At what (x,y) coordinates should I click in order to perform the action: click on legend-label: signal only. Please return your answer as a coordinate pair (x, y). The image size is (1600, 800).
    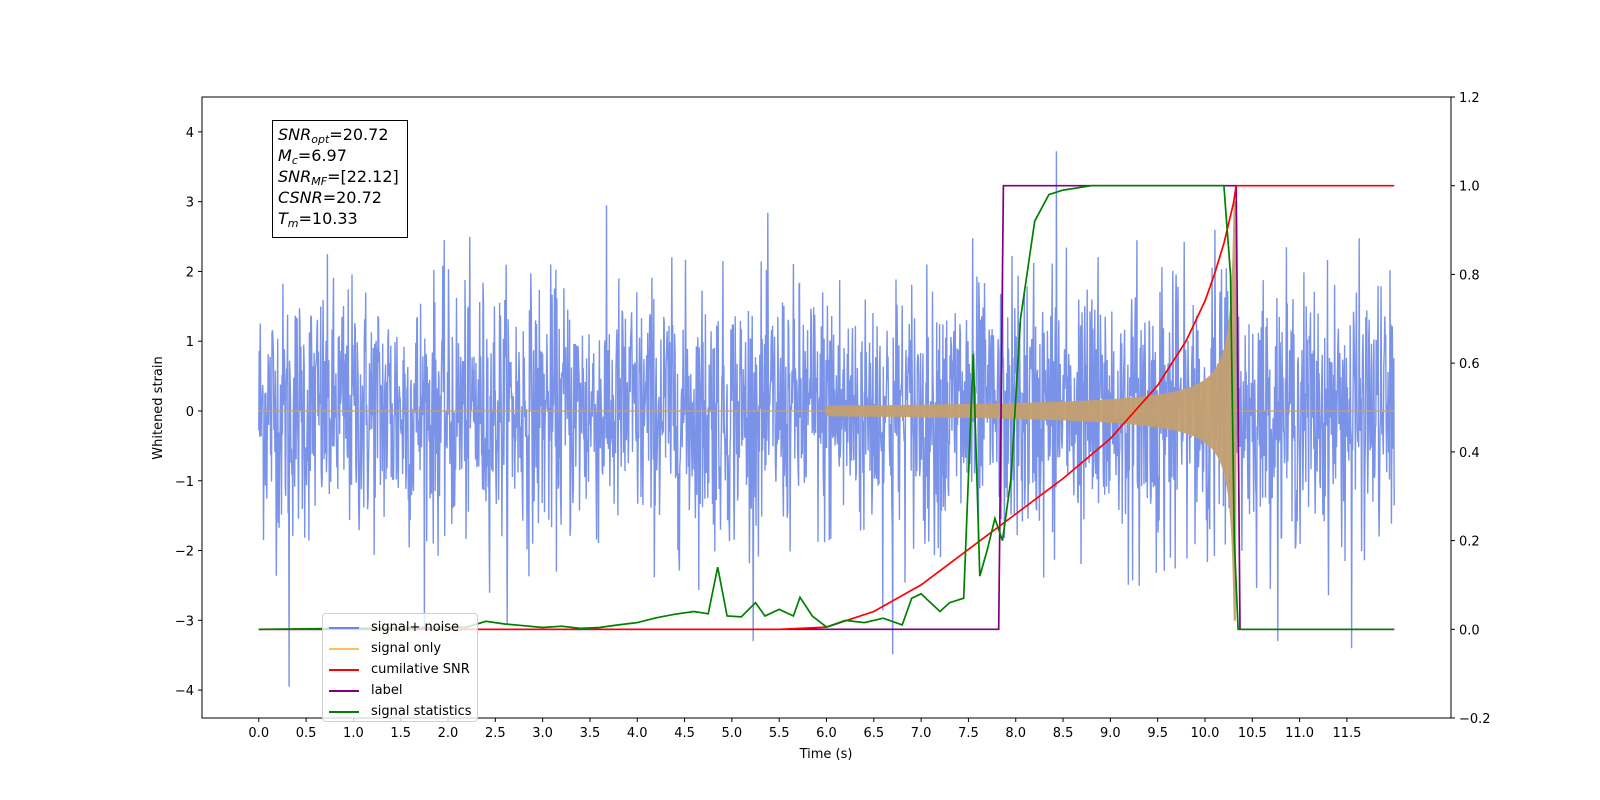
    Looking at the image, I should click on (406, 648).